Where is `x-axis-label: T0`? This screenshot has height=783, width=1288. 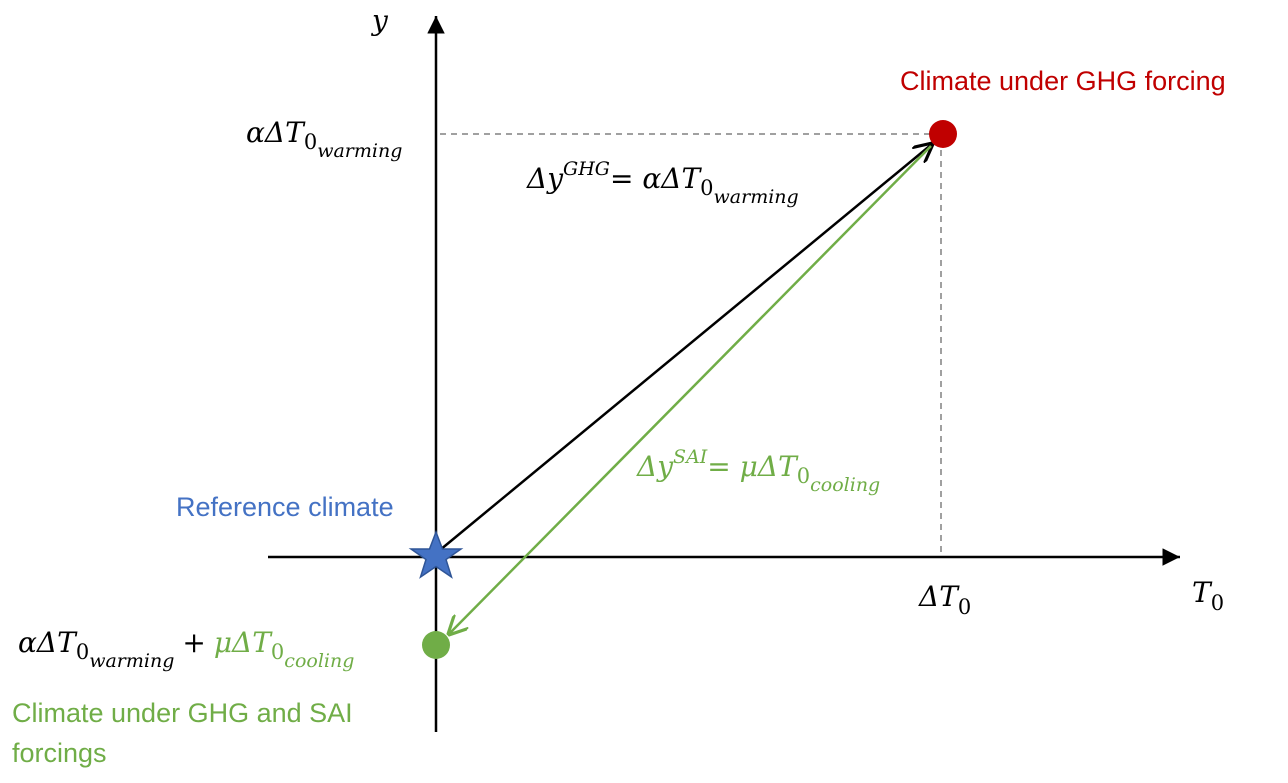 x-axis-label: T0 is located at coordinates (1208, 595).